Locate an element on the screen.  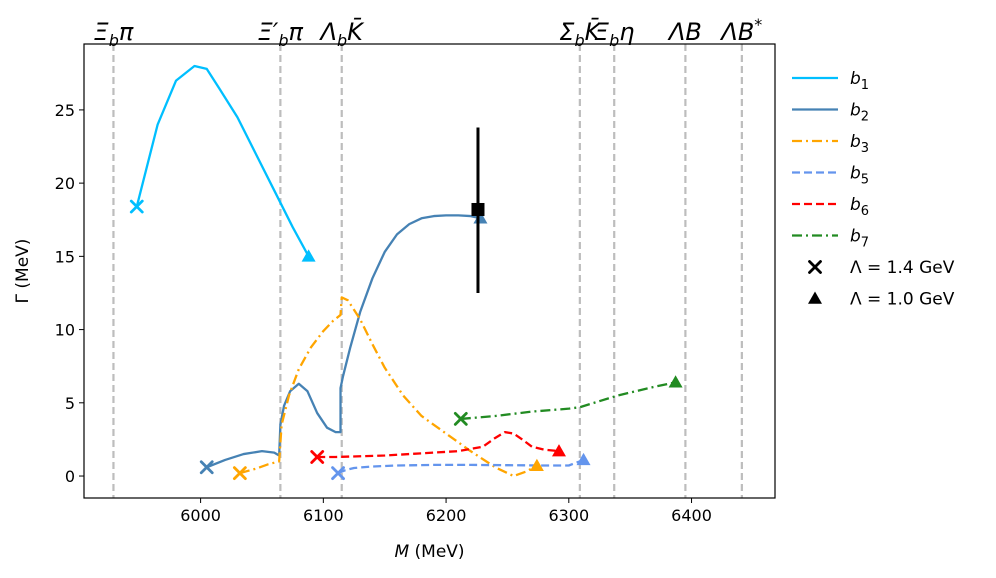
legend-x-marker-stroke-b is located at coordinates (815, 267).